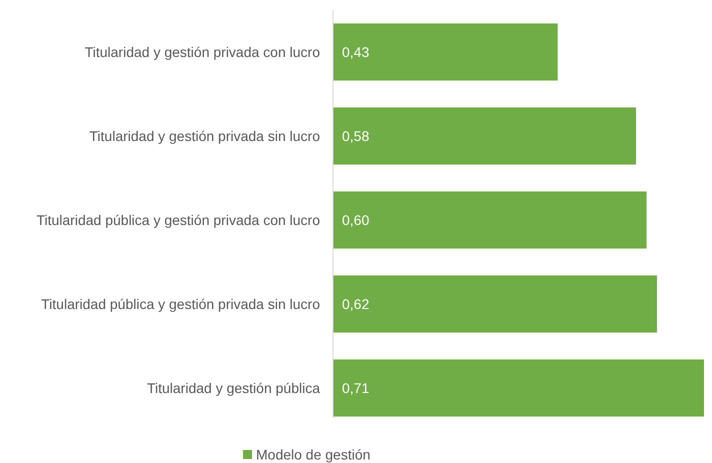 The width and height of the screenshot is (712, 463). What do you see at coordinates (178, 220) in the screenshot?
I see `y-tick-label: Titularidad pública y gestión privada con lucro` at bounding box center [178, 220].